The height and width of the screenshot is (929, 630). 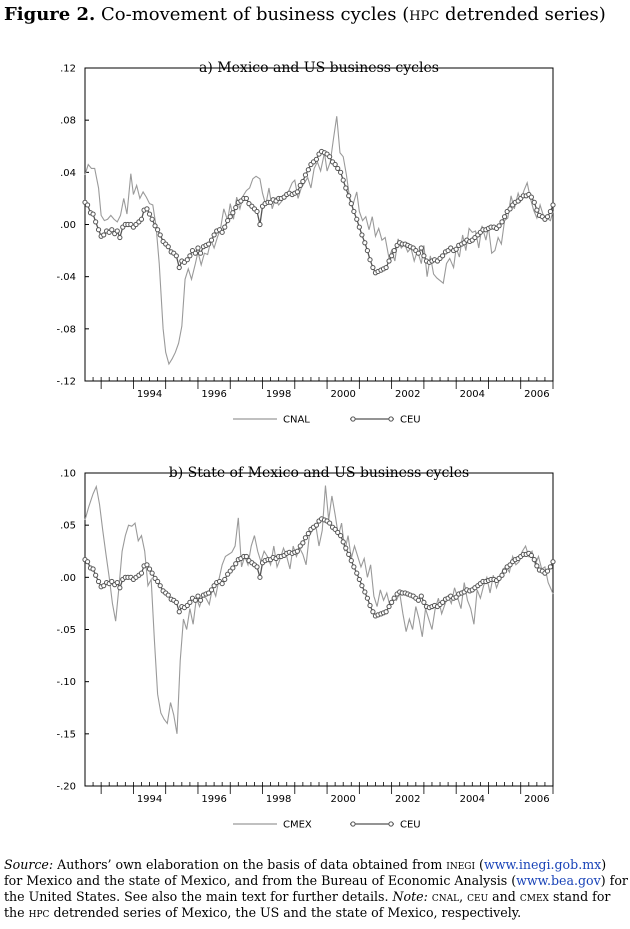 I want to click on ceu-abbrev: ceu, so click(x=478, y=896).